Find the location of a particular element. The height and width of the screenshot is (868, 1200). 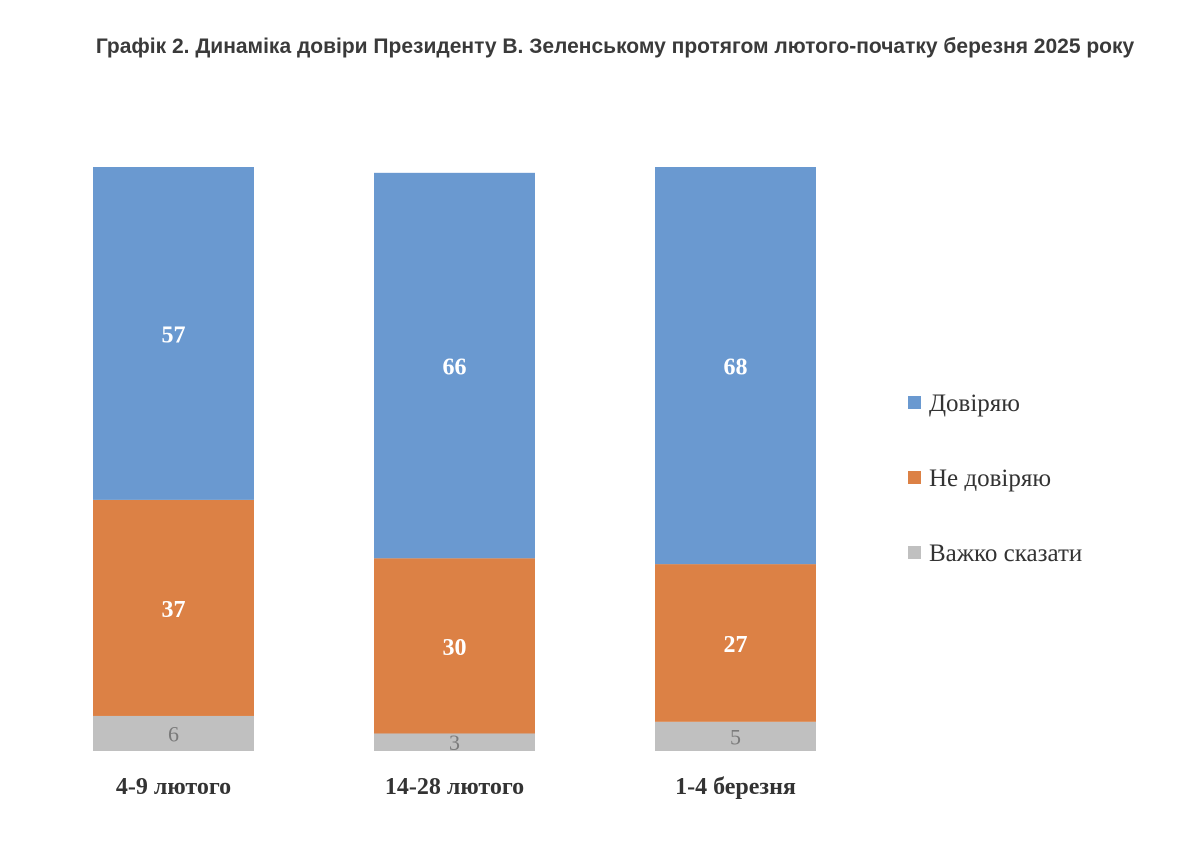

data-label: 3 is located at coordinates (454, 742).